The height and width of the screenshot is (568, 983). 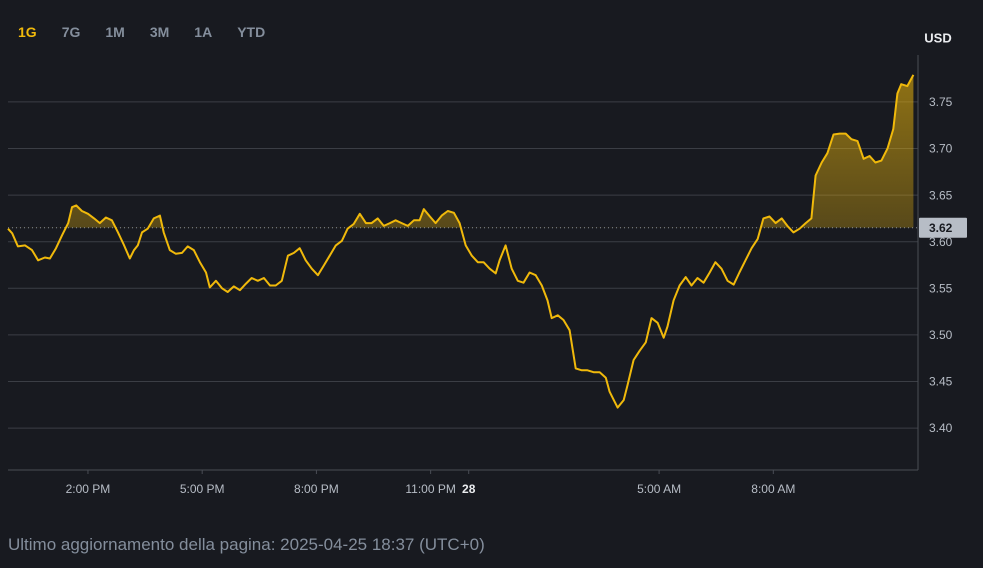 What do you see at coordinates (203, 32) in the screenshot?
I see `range-tab: 1A` at bounding box center [203, 32].